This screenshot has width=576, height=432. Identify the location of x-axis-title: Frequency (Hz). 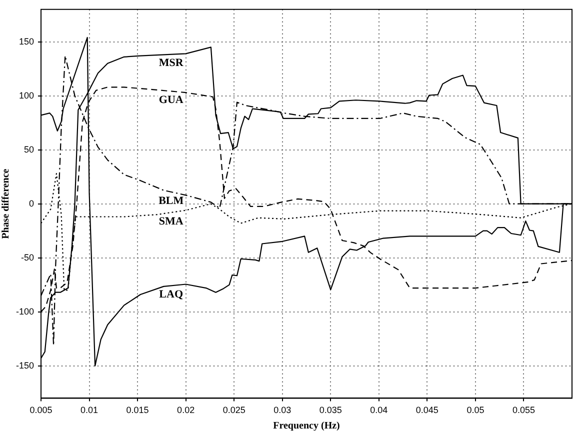
(306, 426).